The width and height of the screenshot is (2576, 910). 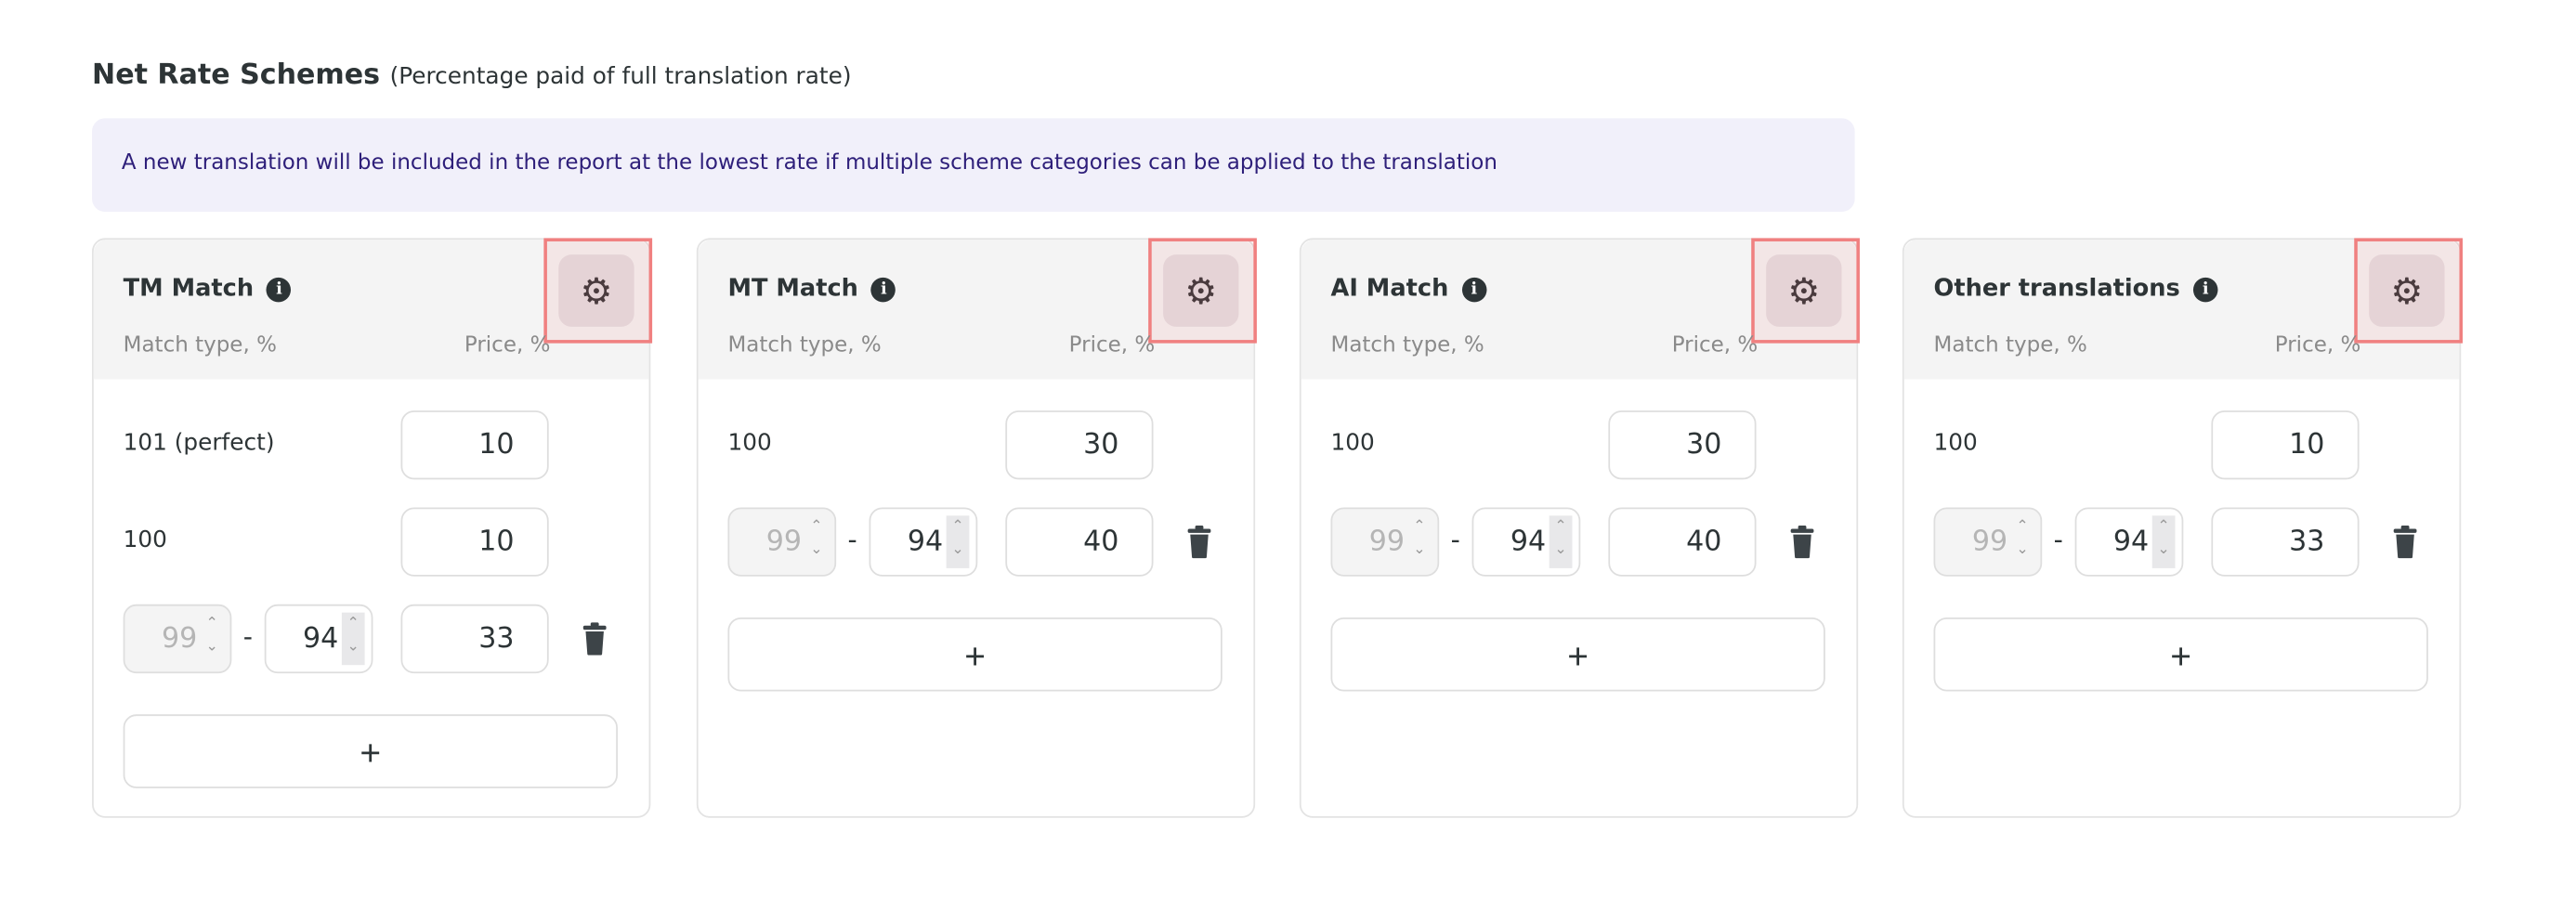 I want to click on card-title-text: TM Match, so click(x=189, y=289).